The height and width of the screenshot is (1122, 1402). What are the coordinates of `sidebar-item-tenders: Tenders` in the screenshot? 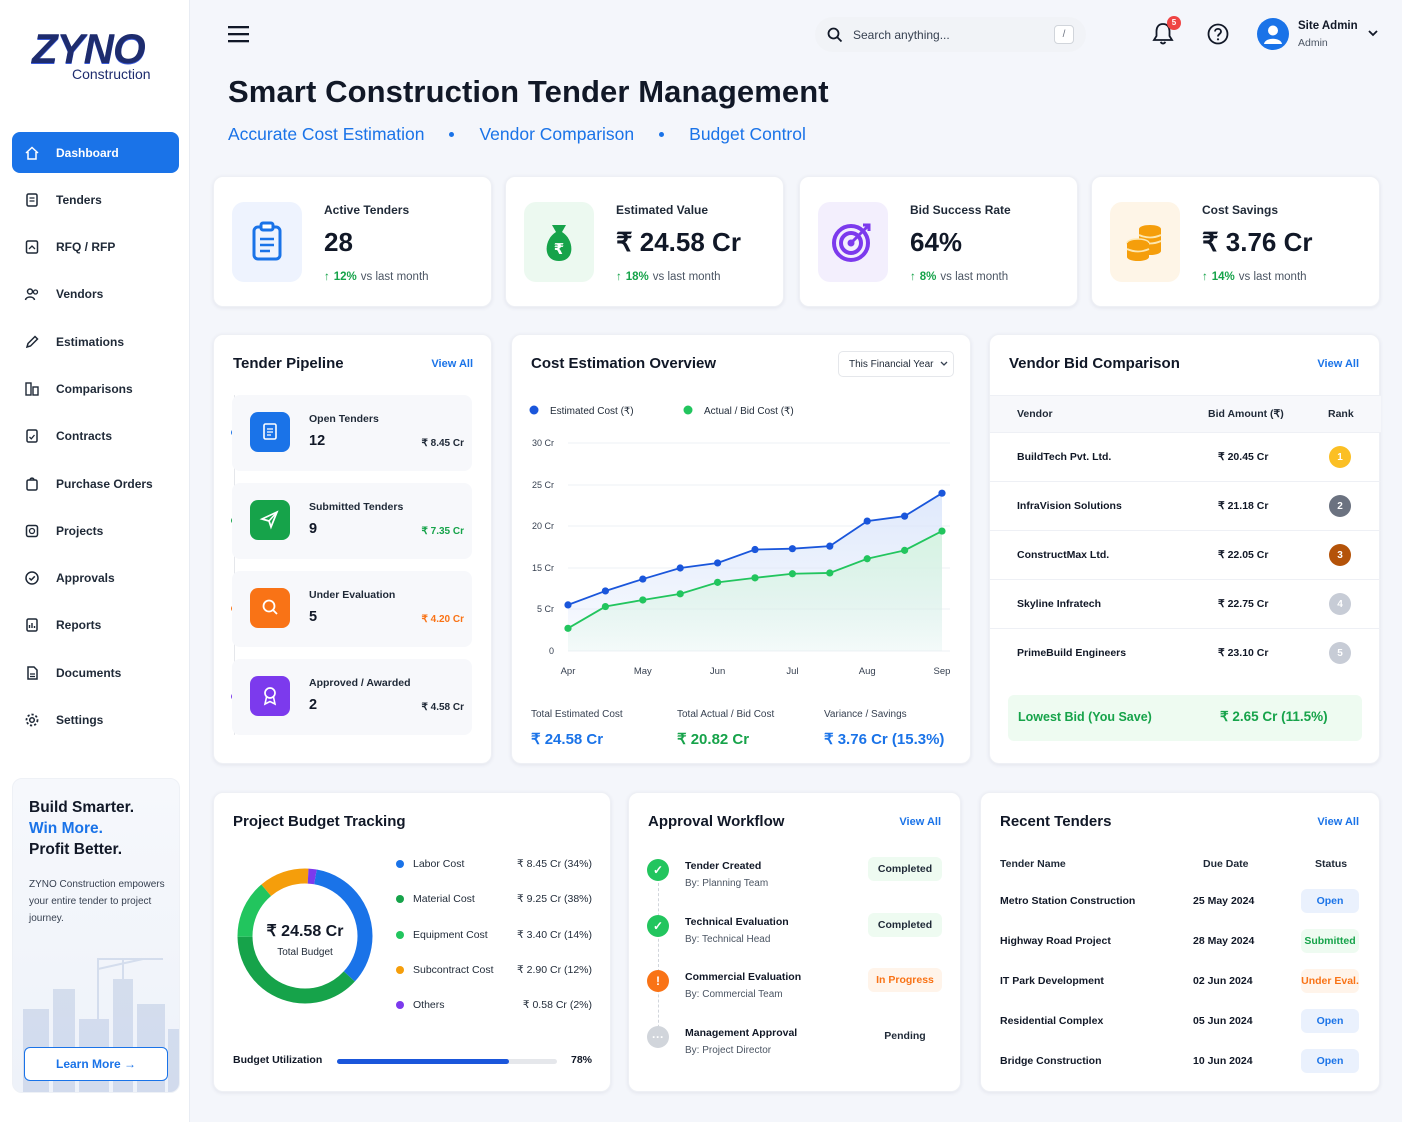 It's located at (95, 199).